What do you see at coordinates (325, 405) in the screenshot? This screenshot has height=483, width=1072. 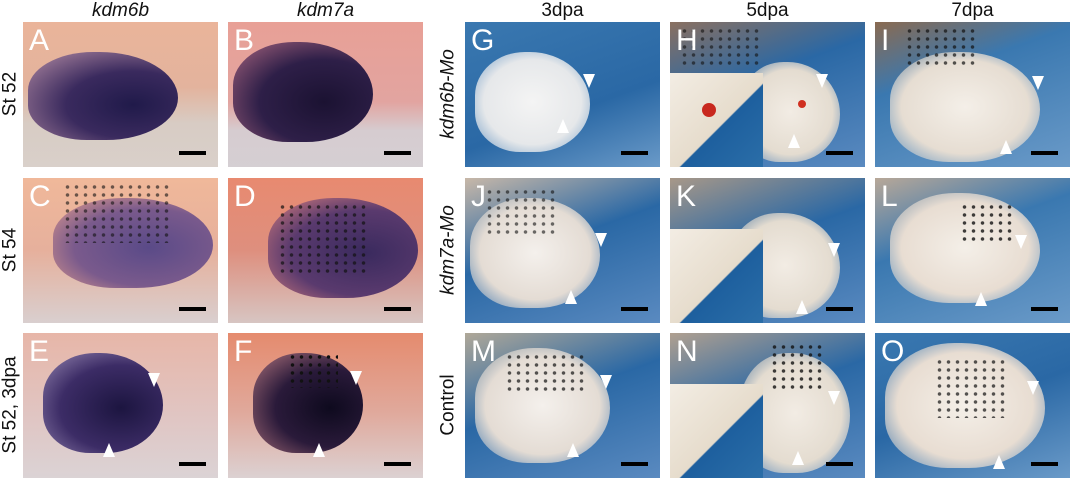 I see `panel-f: F` at bounding box center [325, 405].